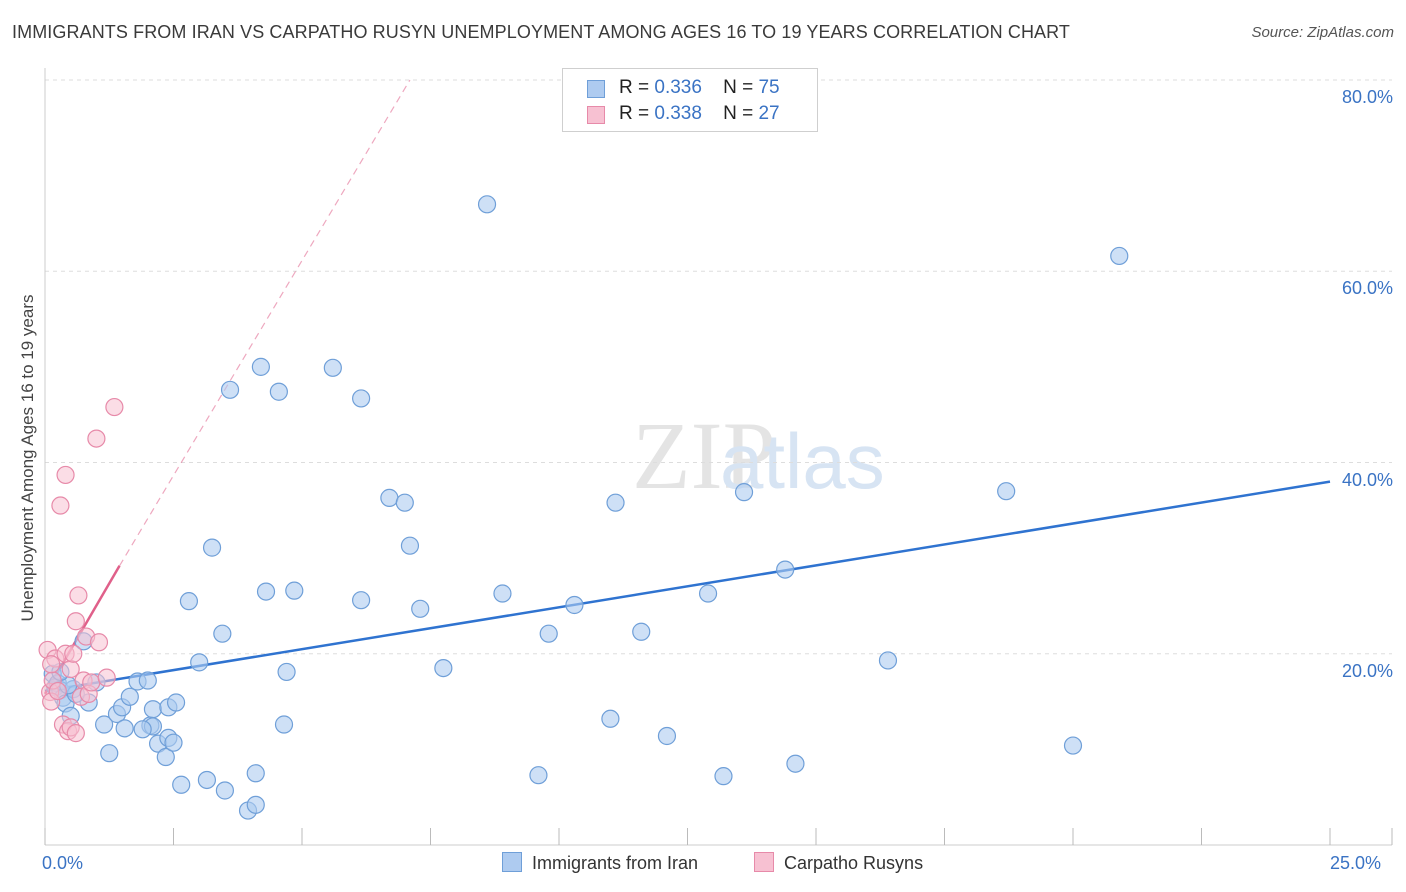  Describe the element at coordinates (1367, 288) in the screenshot. I see `y-tick-label-60: 60.0%` at that location.